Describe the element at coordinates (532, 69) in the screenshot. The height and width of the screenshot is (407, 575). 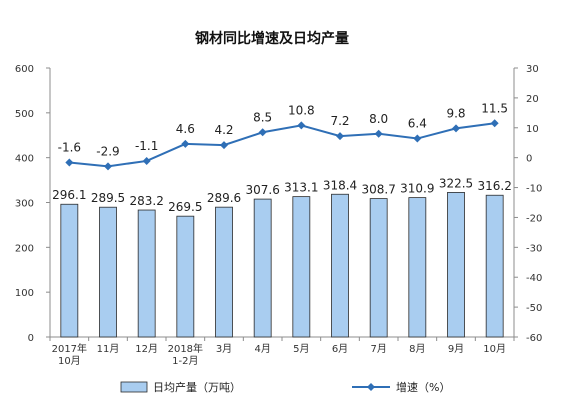
I see `right-axis-tick-label: 30` at that location.